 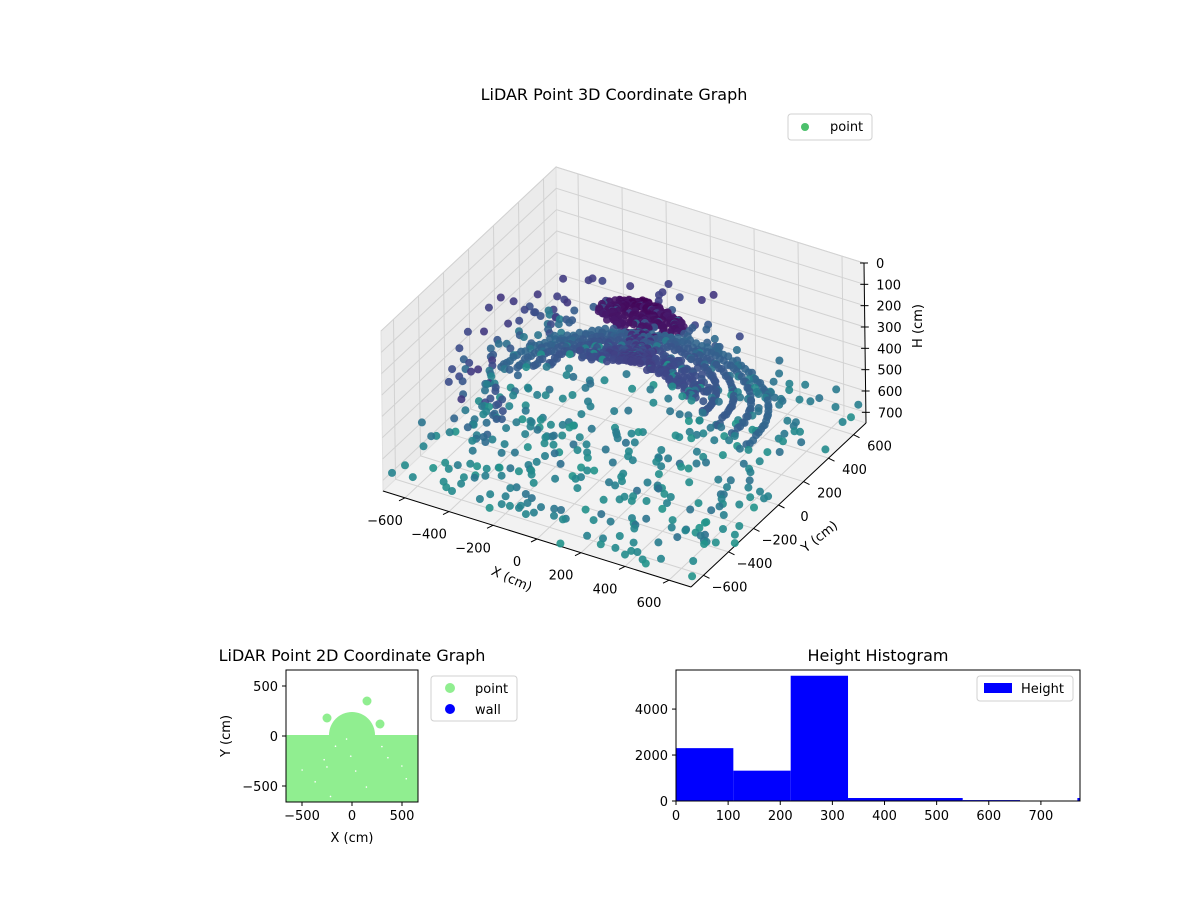 I want to click on chart-3d-xtick-label: 400, so click(x=605, y=589).